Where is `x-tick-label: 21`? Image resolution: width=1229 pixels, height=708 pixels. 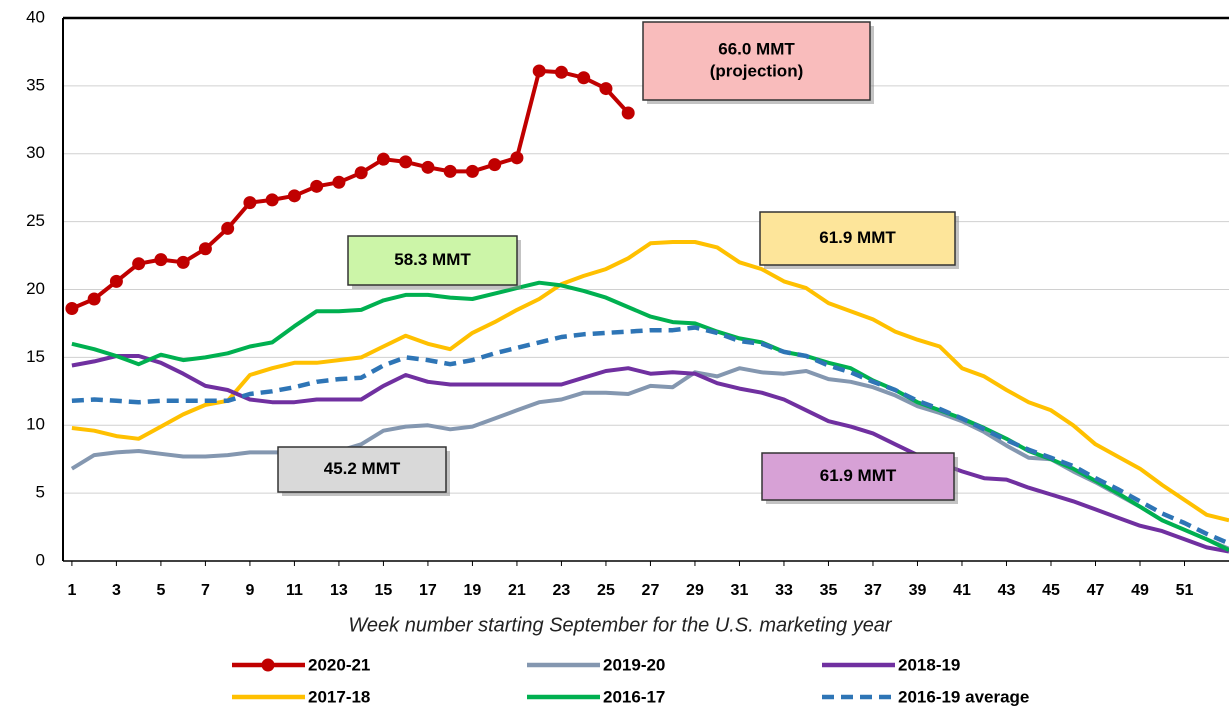 x-tick-label: 21 is located at coordinates (517, 590).